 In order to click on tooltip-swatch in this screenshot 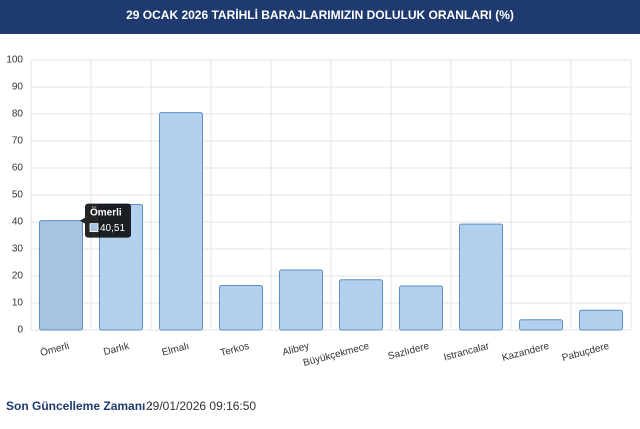, I will do `click(94, 228)`.